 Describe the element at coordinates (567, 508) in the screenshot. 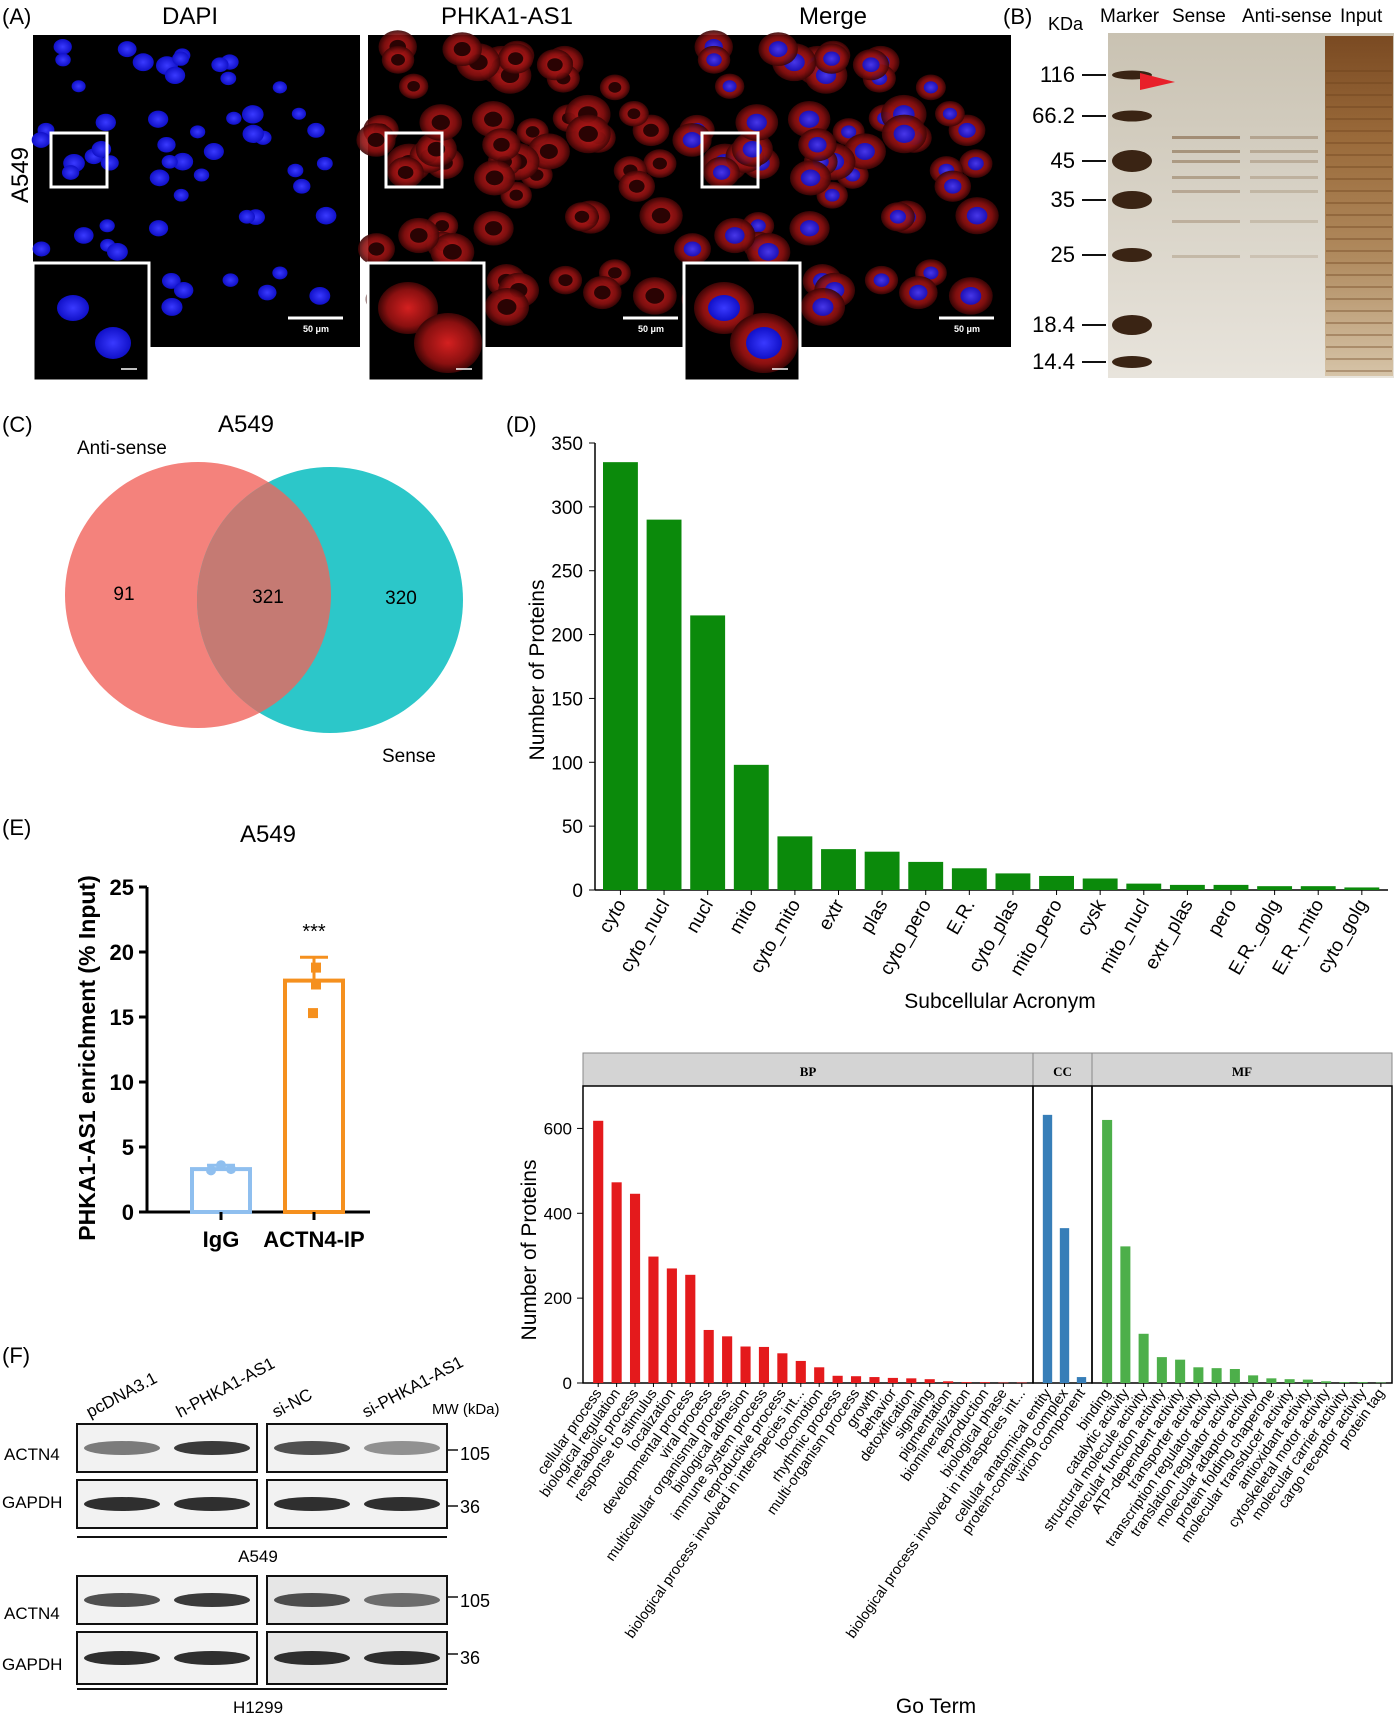

I see `chart-d-y-tick-label: 300` at that location.